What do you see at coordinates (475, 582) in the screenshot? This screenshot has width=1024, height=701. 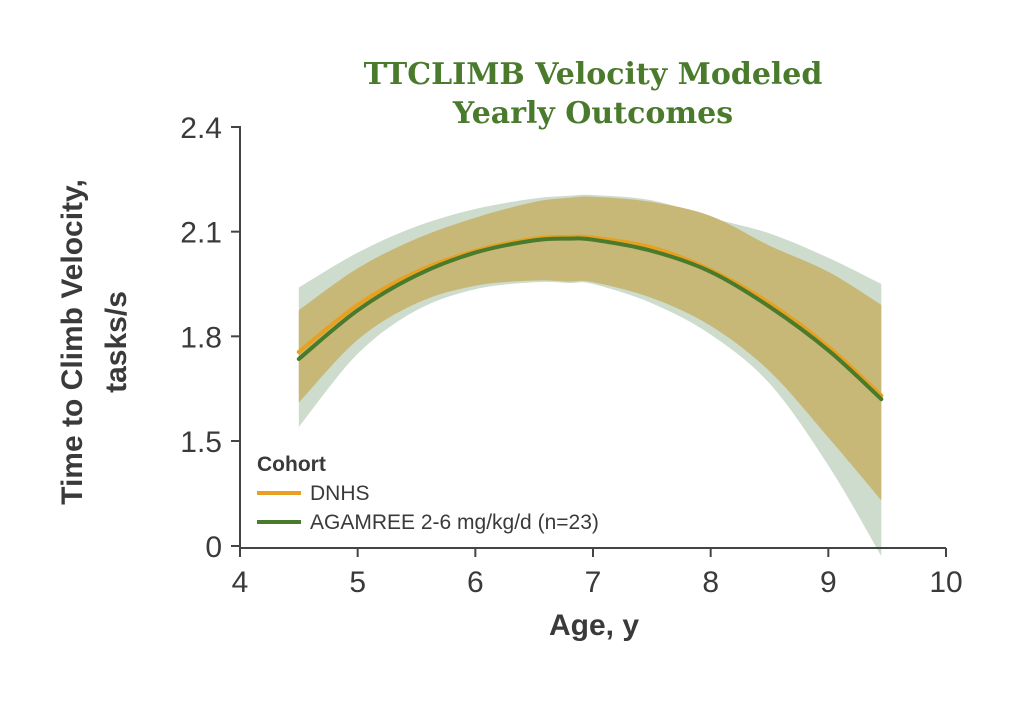 I see `x-tick-label: 6` at bounding box center [475, 582].